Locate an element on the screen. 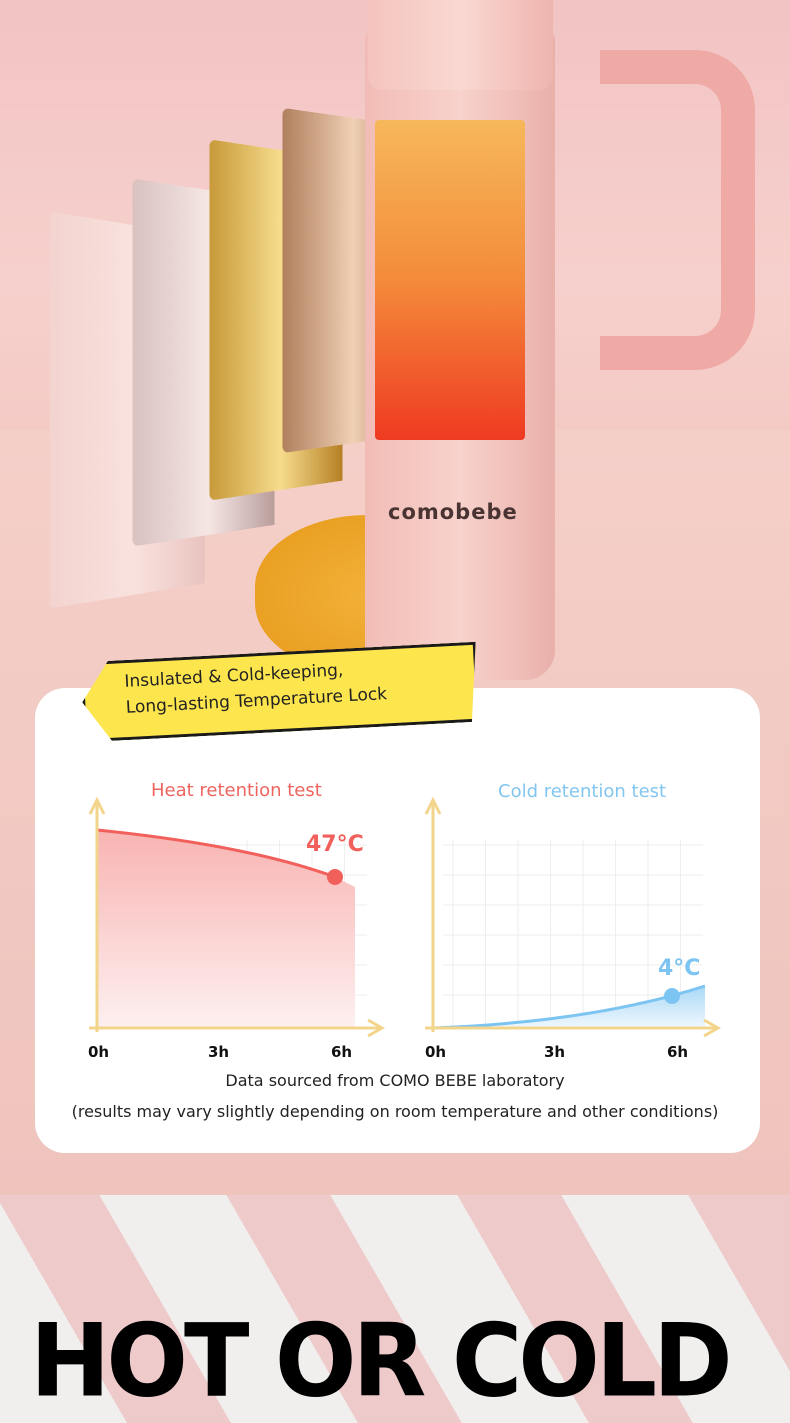 This screenshot has width=790, height=1423. headline: HOT OR COLD is located at coordinates (381, 1361).